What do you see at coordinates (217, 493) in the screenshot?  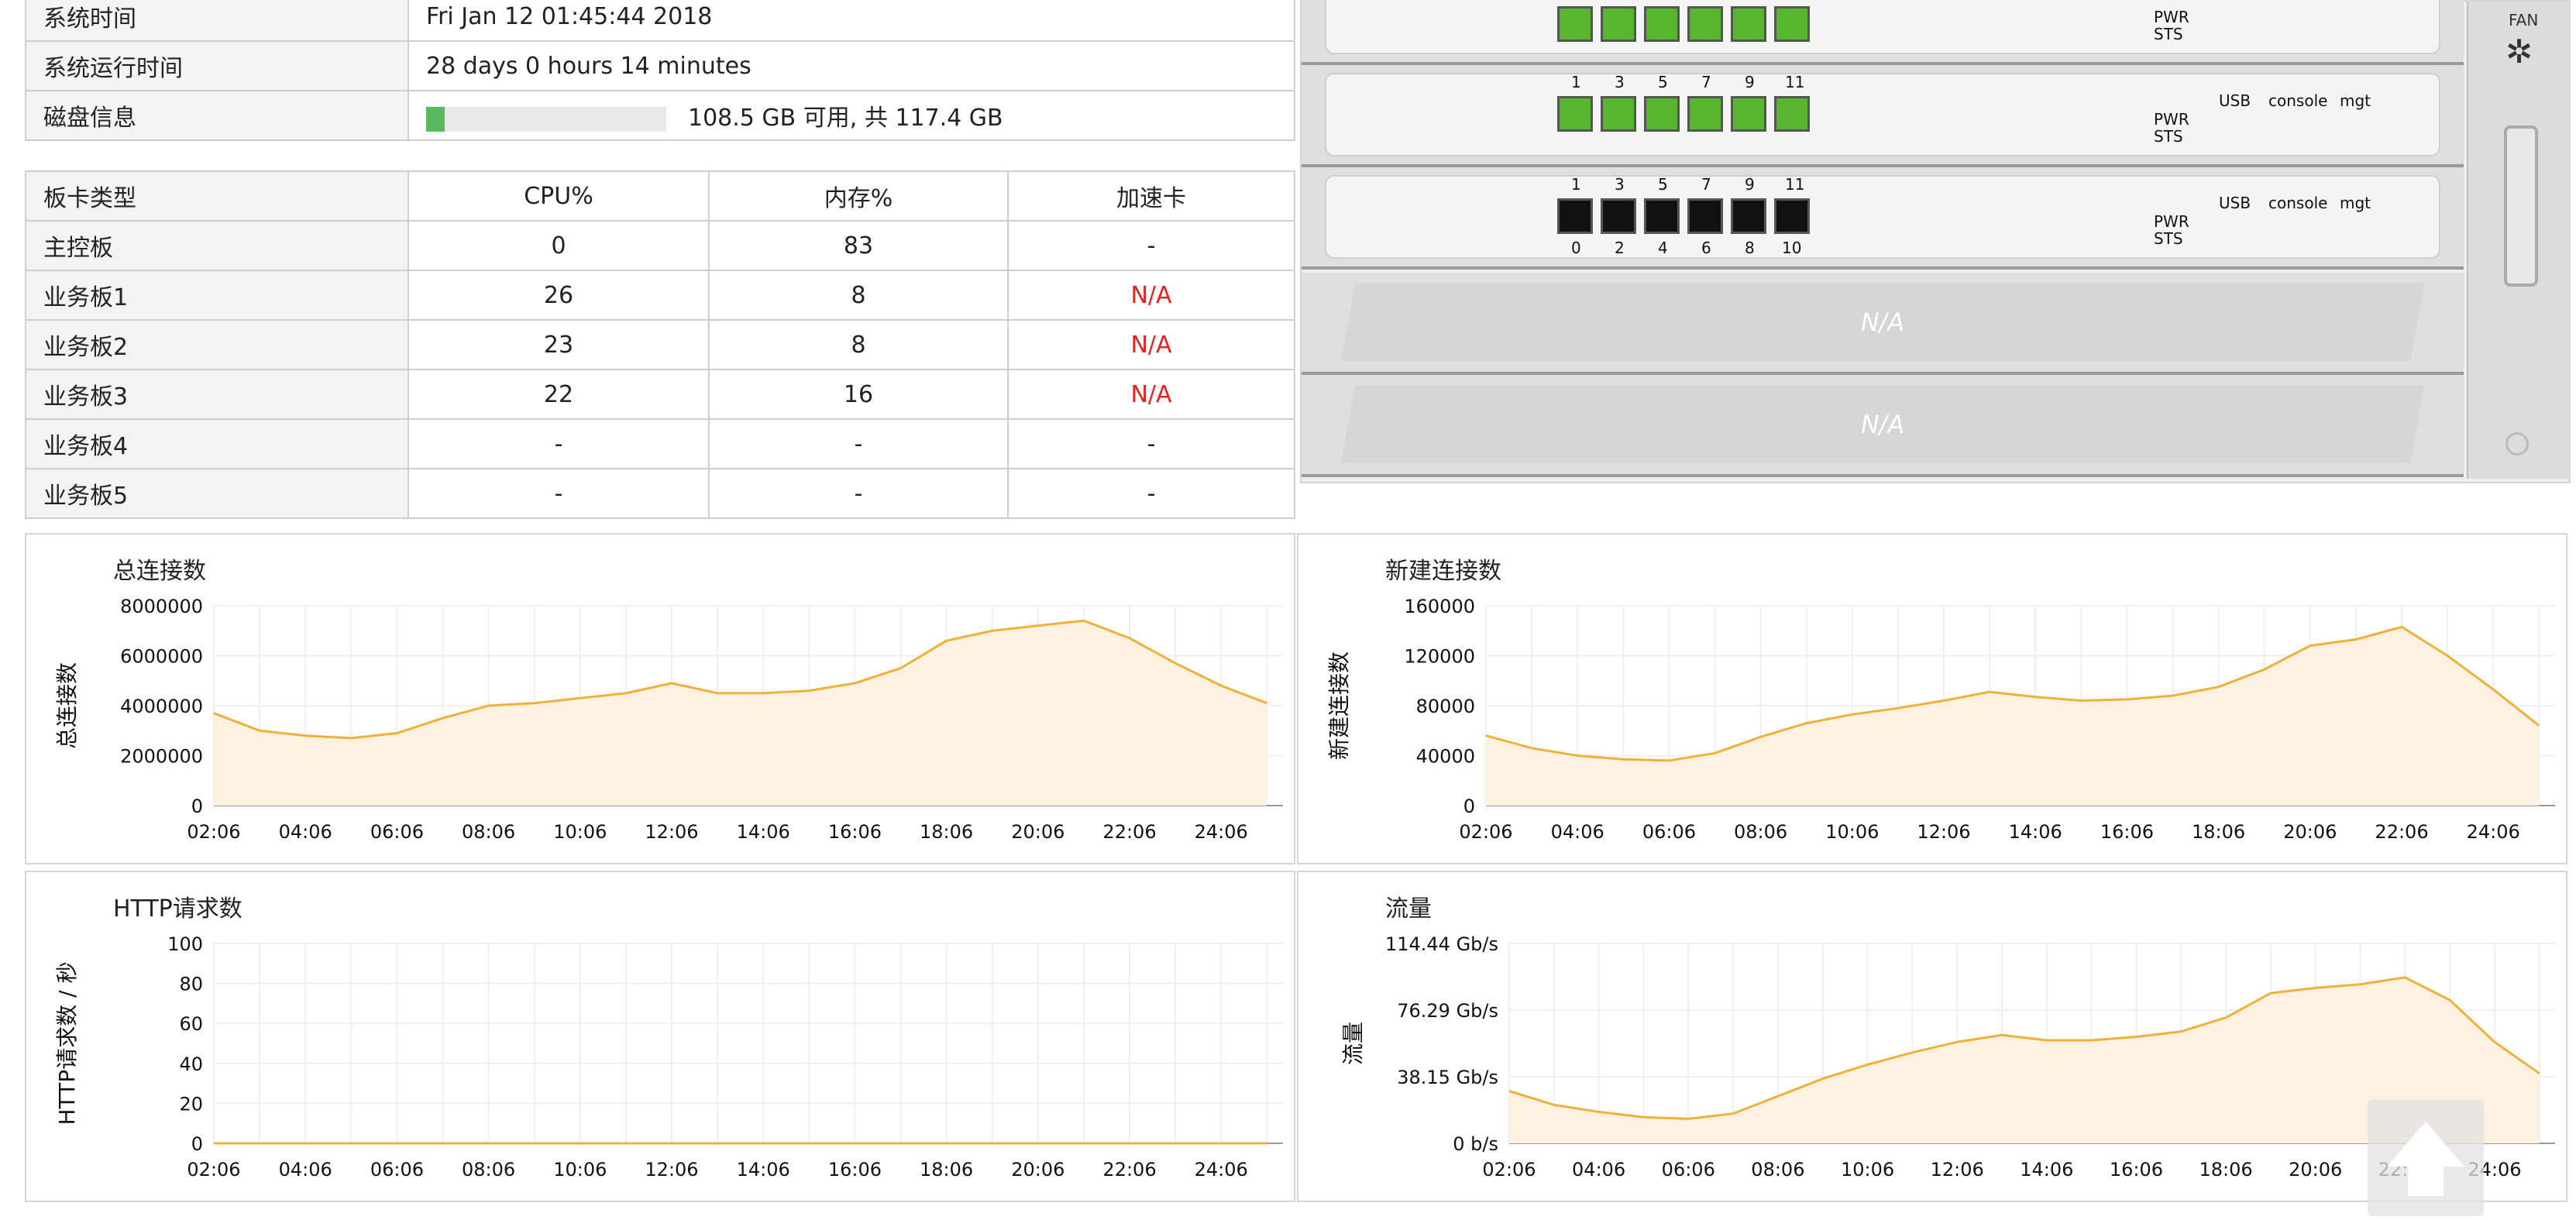 I see `board-name: 业务板5` at bounding box center [217, 493].